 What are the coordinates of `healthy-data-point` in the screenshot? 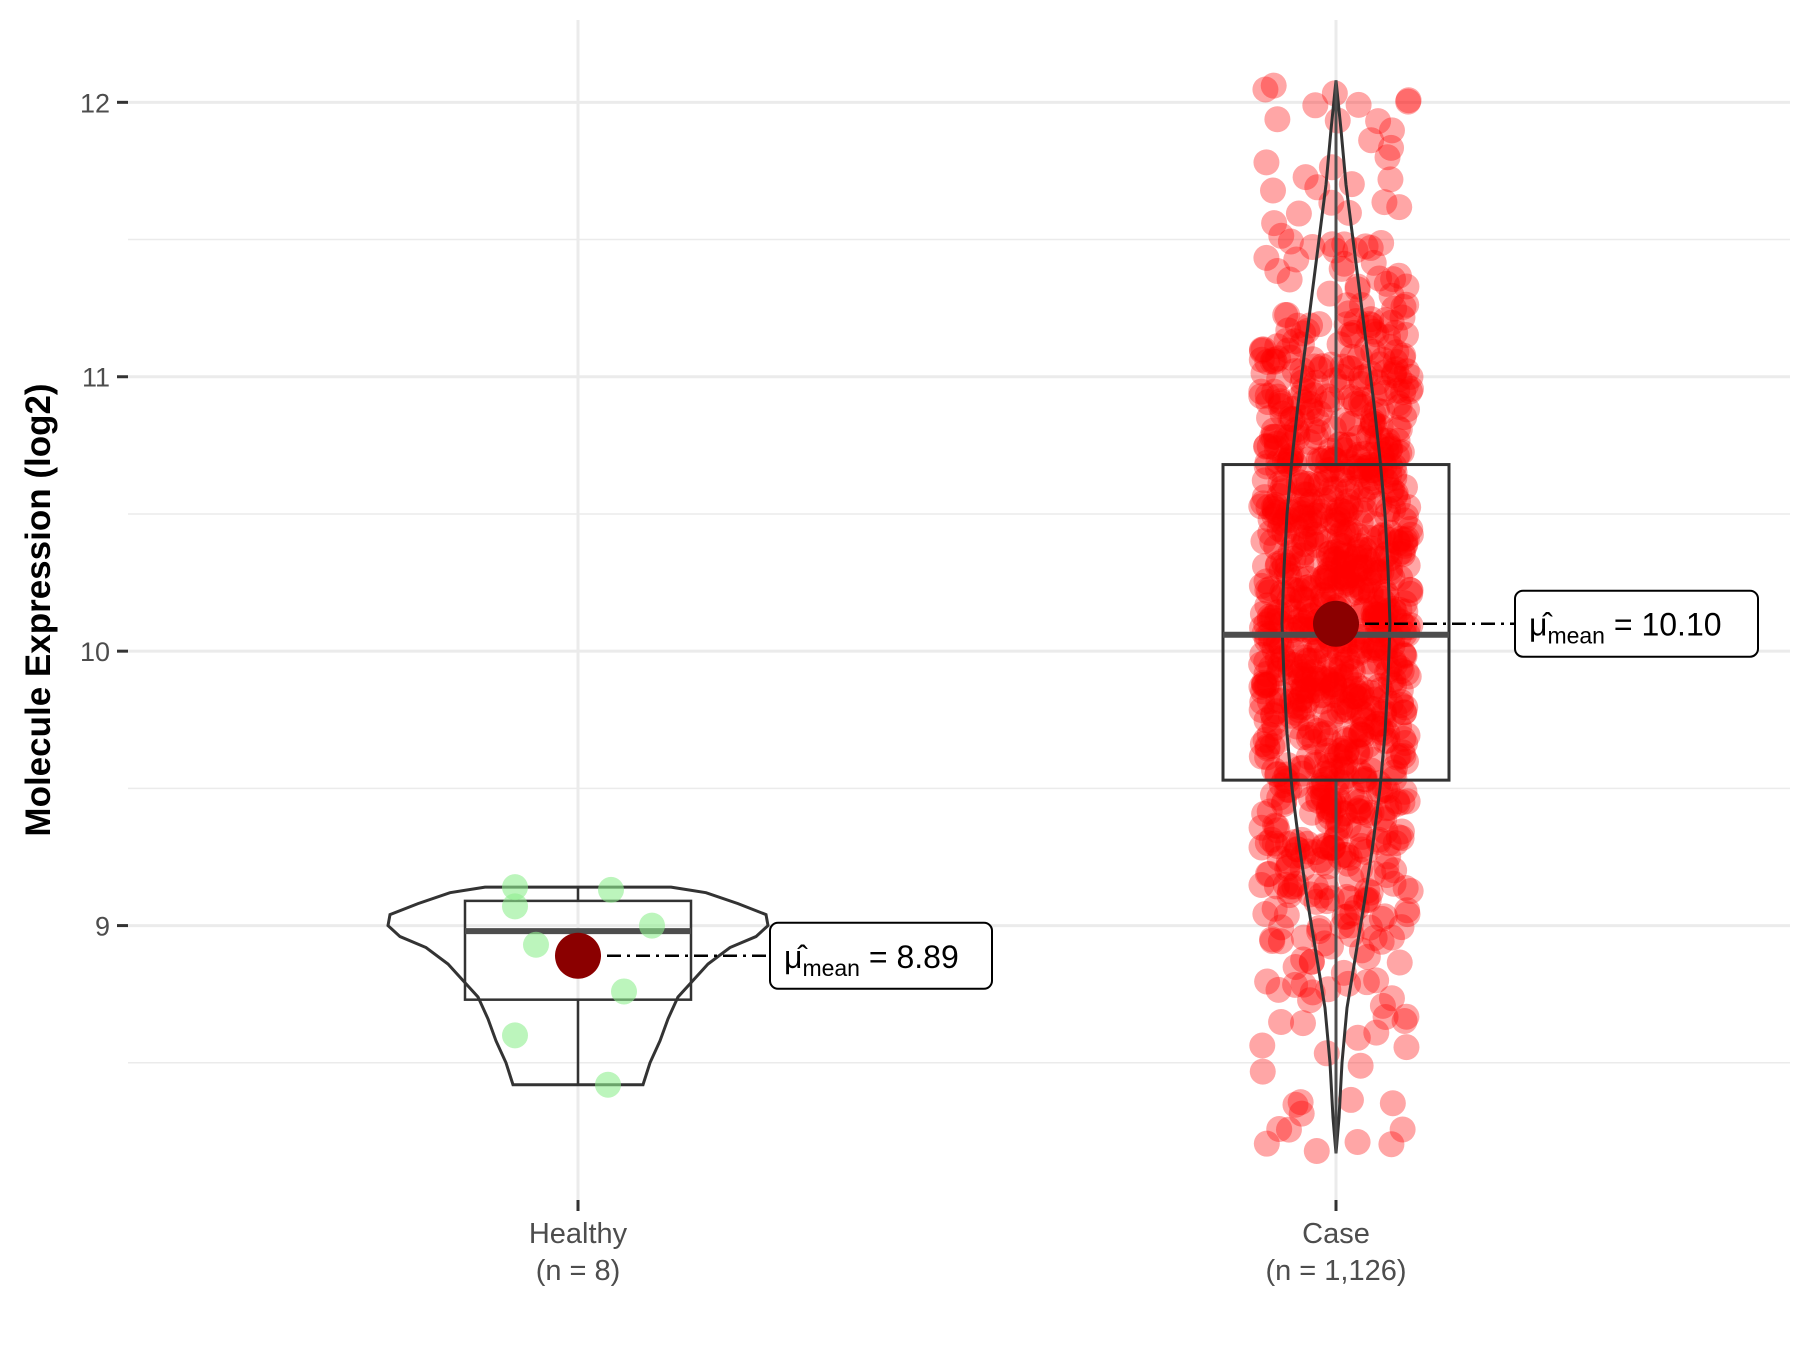 It's located at (515, 887).